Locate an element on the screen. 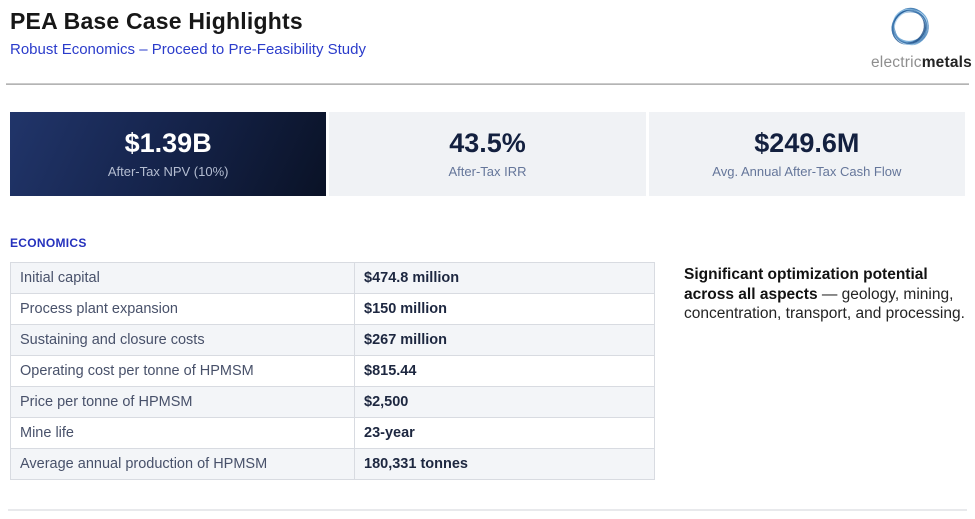 The height and width of the screenshot is (519, 975). row-value: 23-year is located at coordinates (504, 433).